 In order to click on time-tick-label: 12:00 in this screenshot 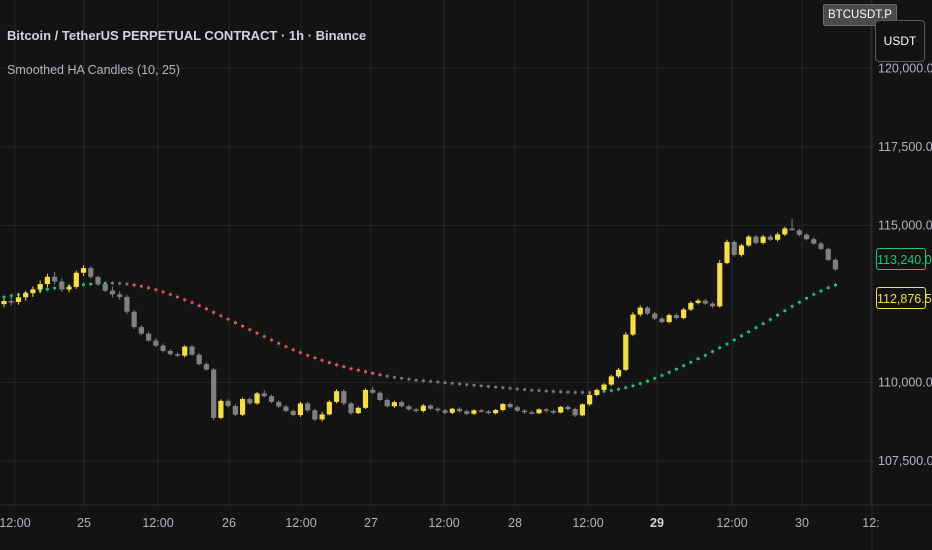, I will do `click(300, 523)`.